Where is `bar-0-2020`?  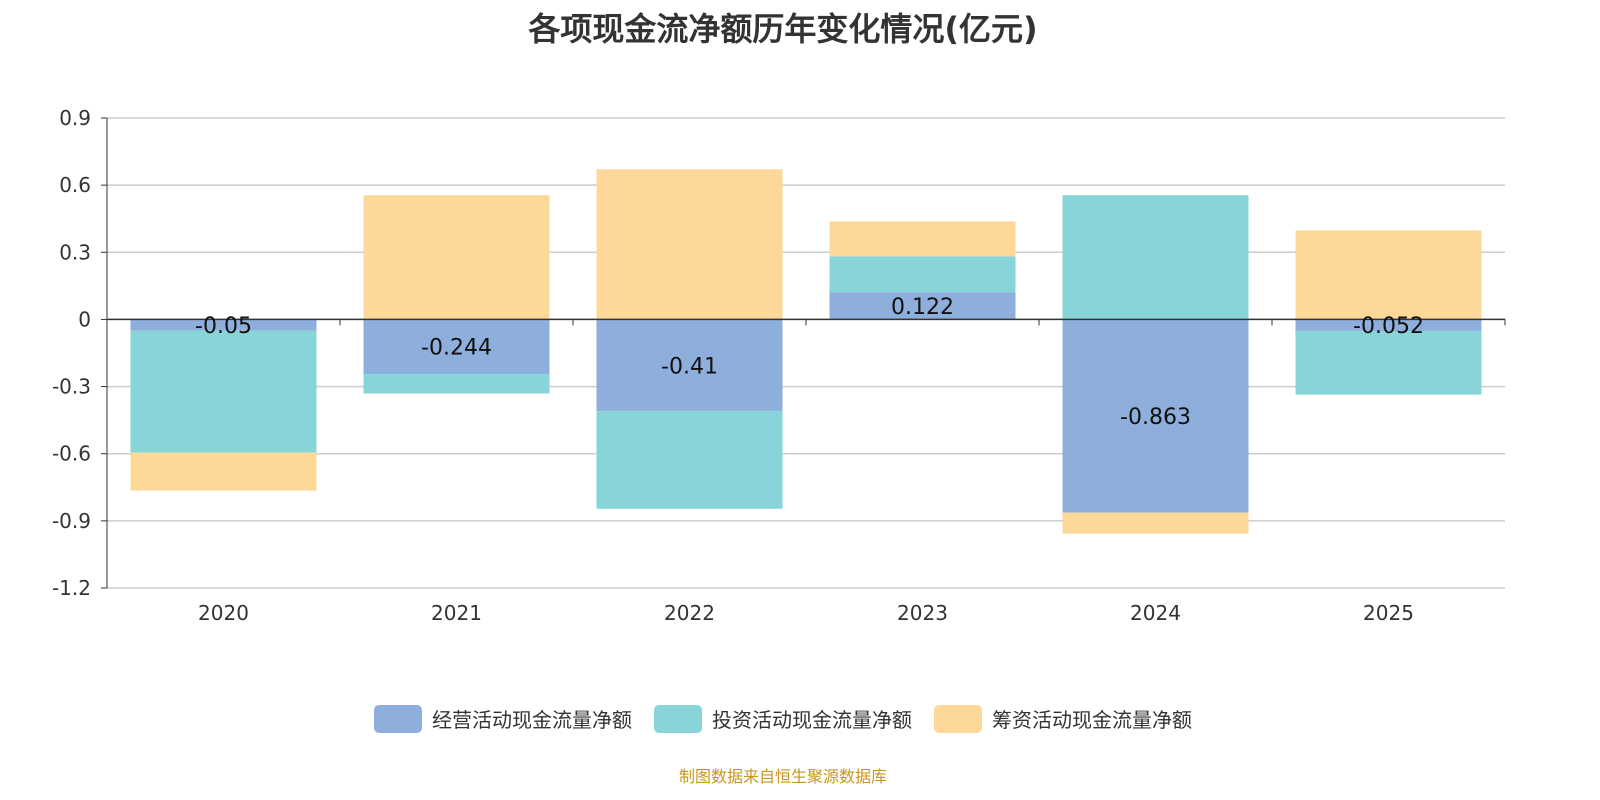 bar-0-2020 is located at coordinates (223, 325).